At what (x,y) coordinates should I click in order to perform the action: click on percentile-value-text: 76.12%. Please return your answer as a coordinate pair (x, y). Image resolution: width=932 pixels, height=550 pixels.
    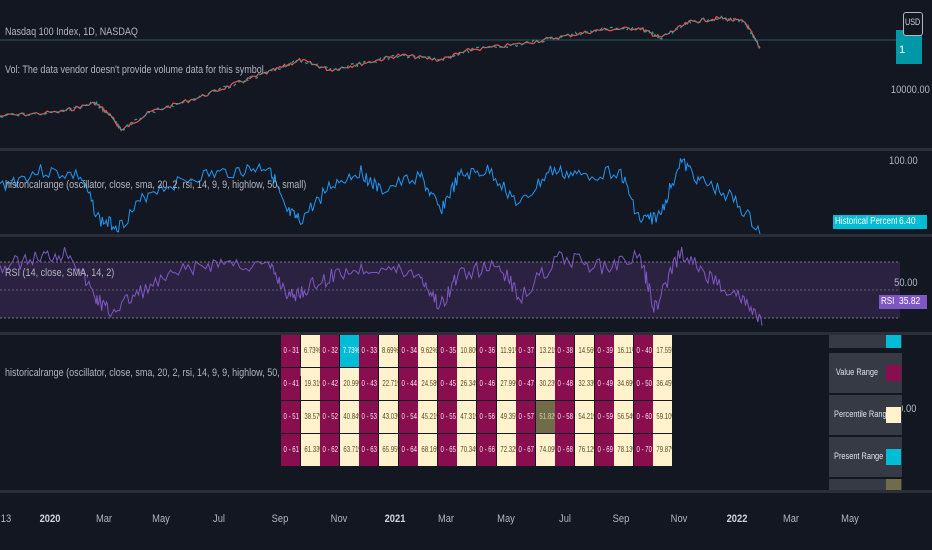
    Looking at the image, I should click on (586, 449).